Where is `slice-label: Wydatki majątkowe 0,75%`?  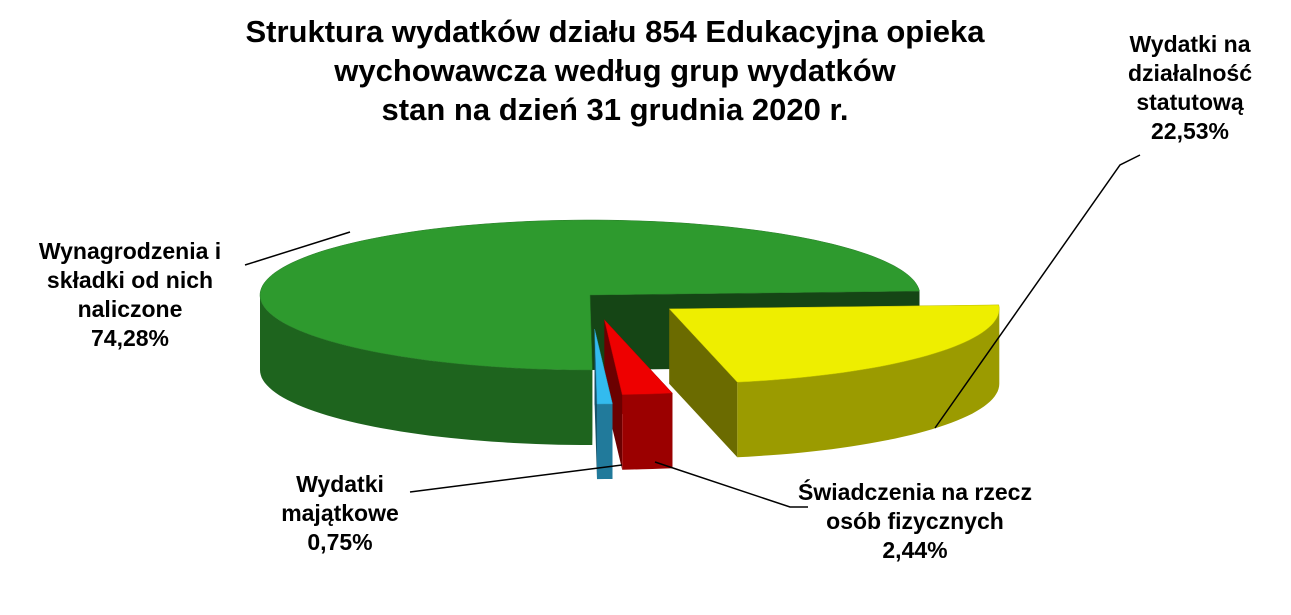 slice-label: Wydatki majątkowe 0,75% is located at coordinates (340, 513).